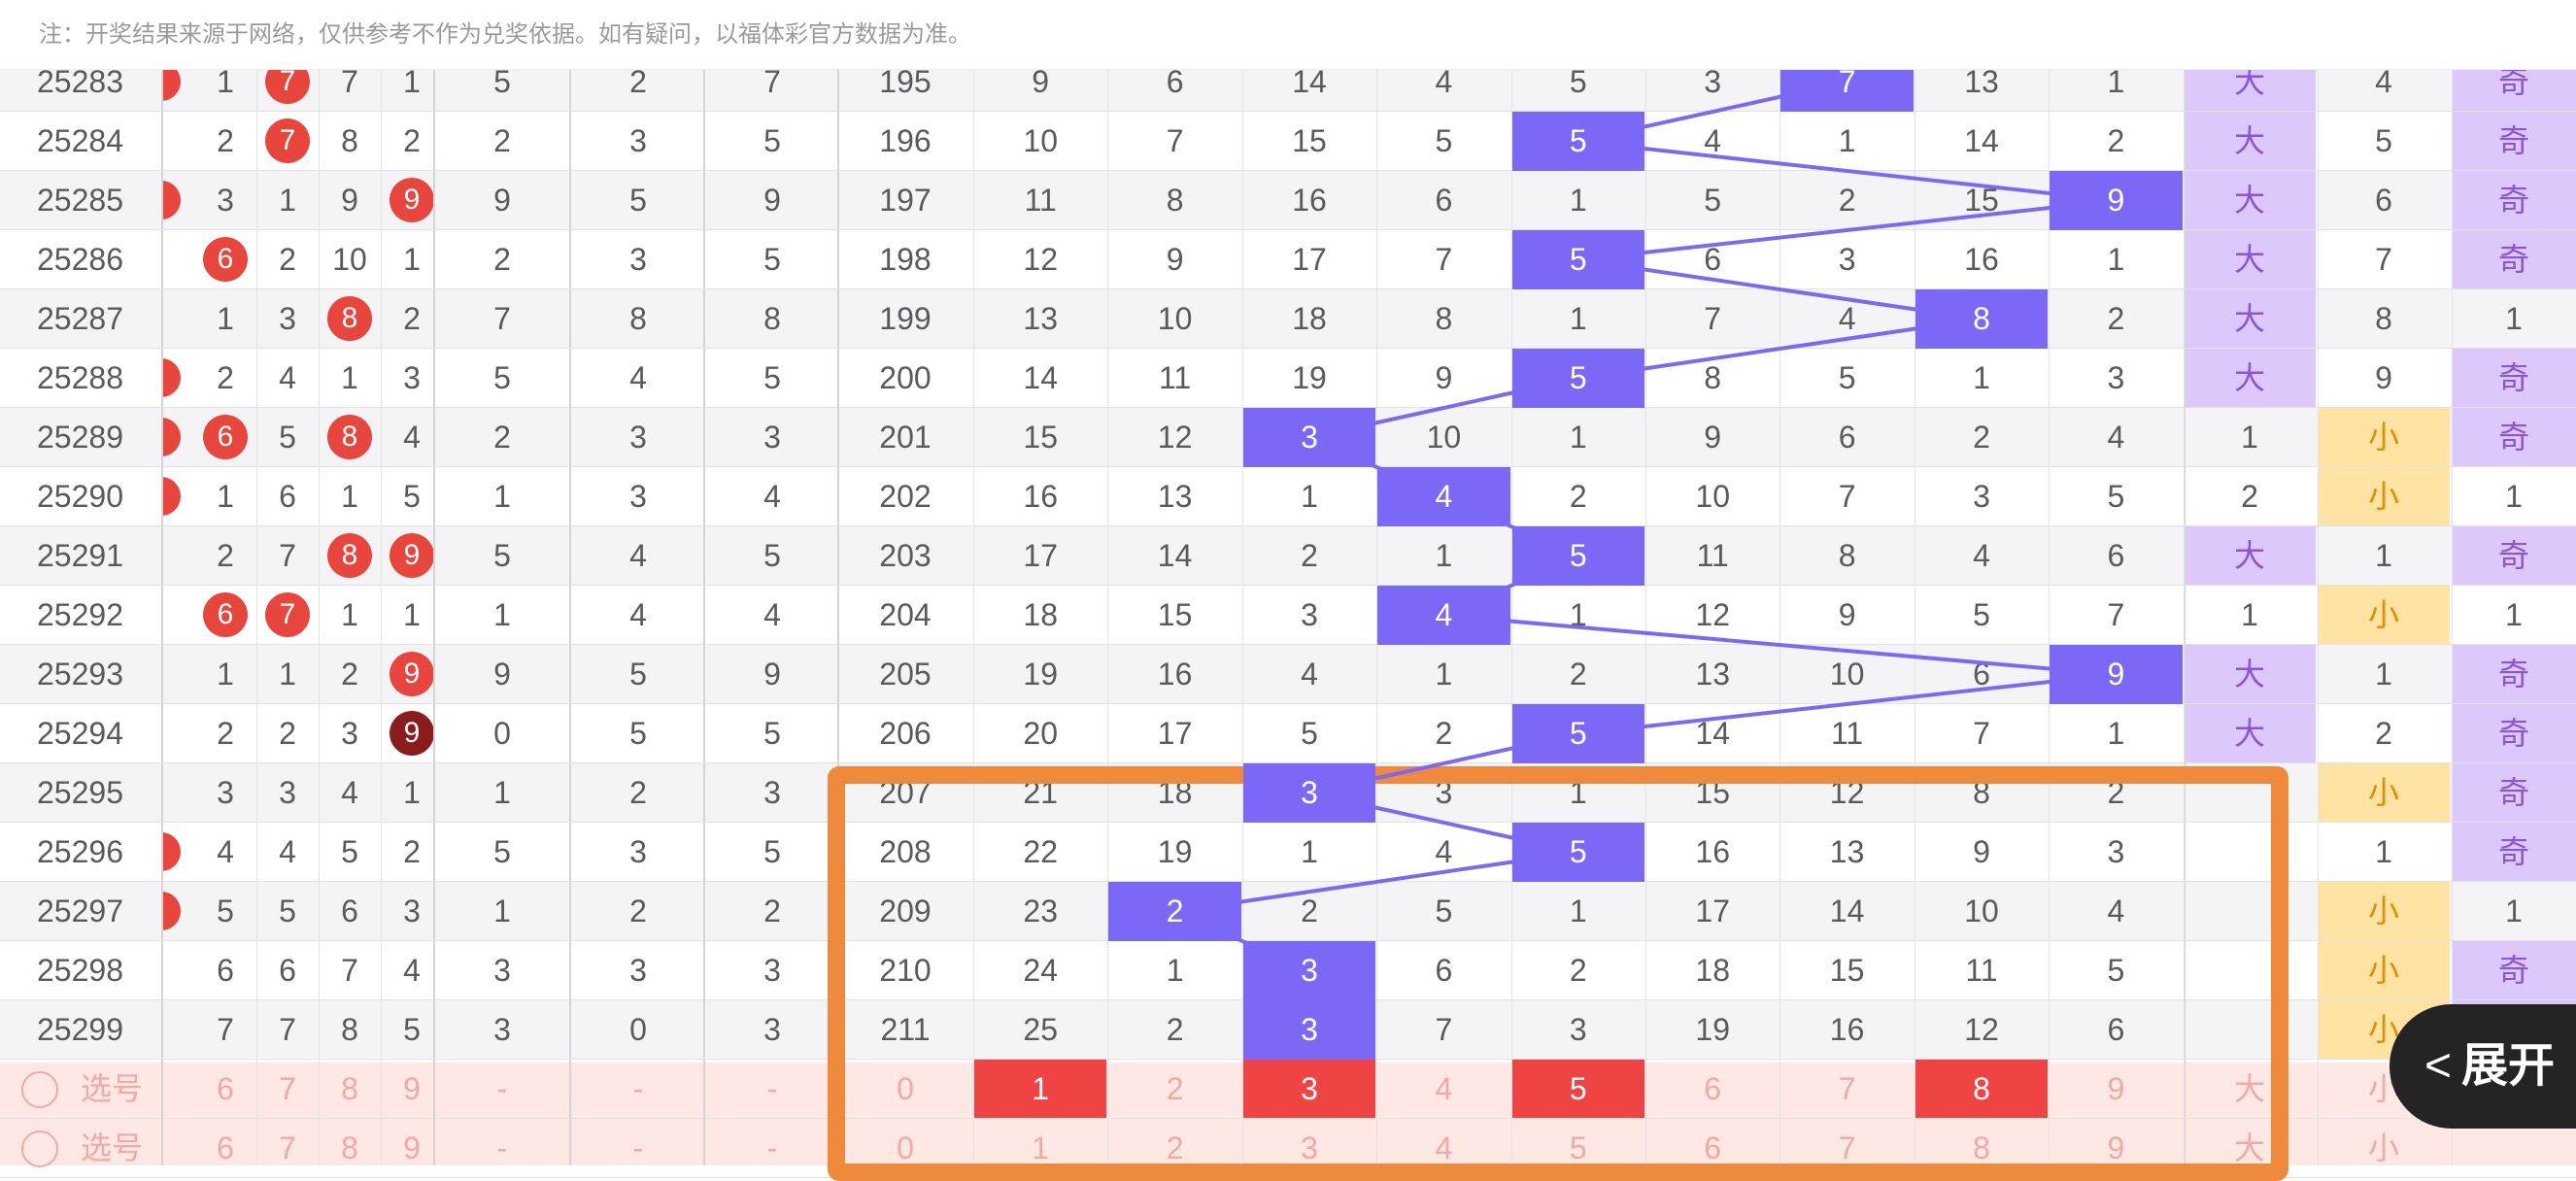 The width and height of the screenshot is (2576, 1181). What do you see at coordinates (287, 1029) in the screenshot?
I see `digit: 7` at bounding box center [287, 1029].